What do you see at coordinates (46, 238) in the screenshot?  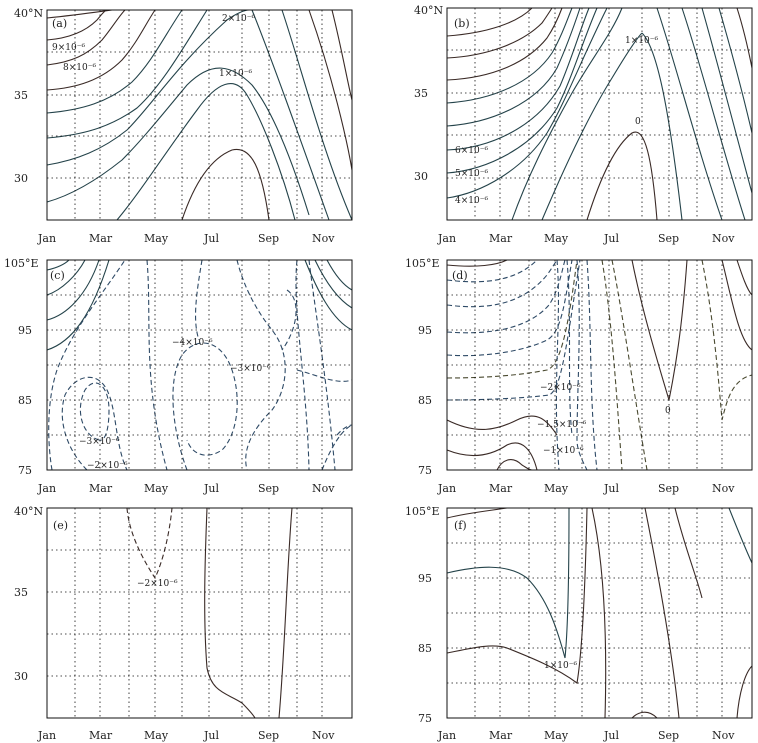 I see `x-tick-label: Jan` at bounding box center [46, 238].